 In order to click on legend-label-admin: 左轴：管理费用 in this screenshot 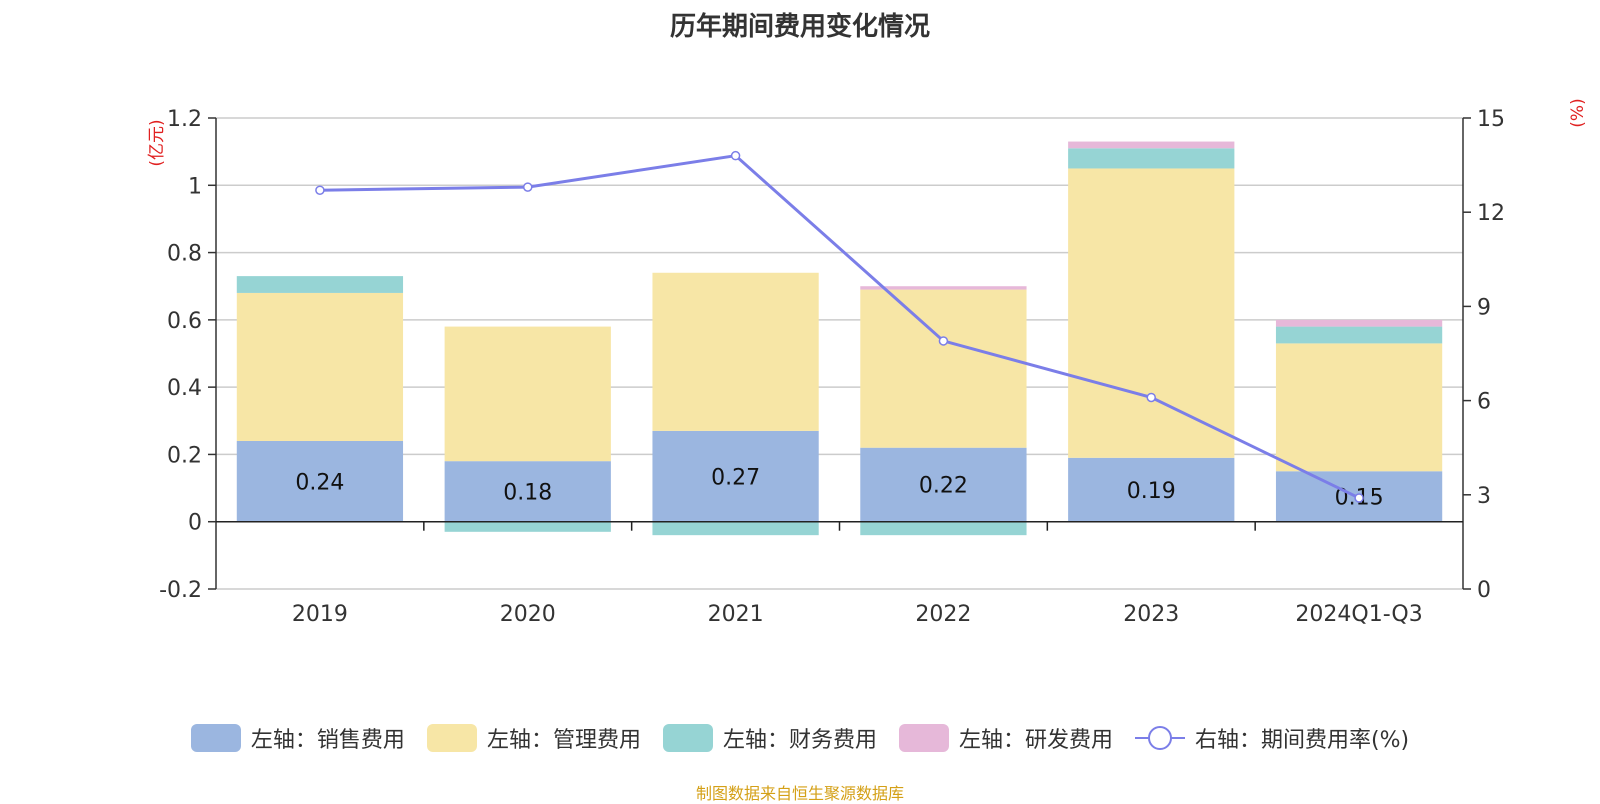, I will do `click(563, 740)`.